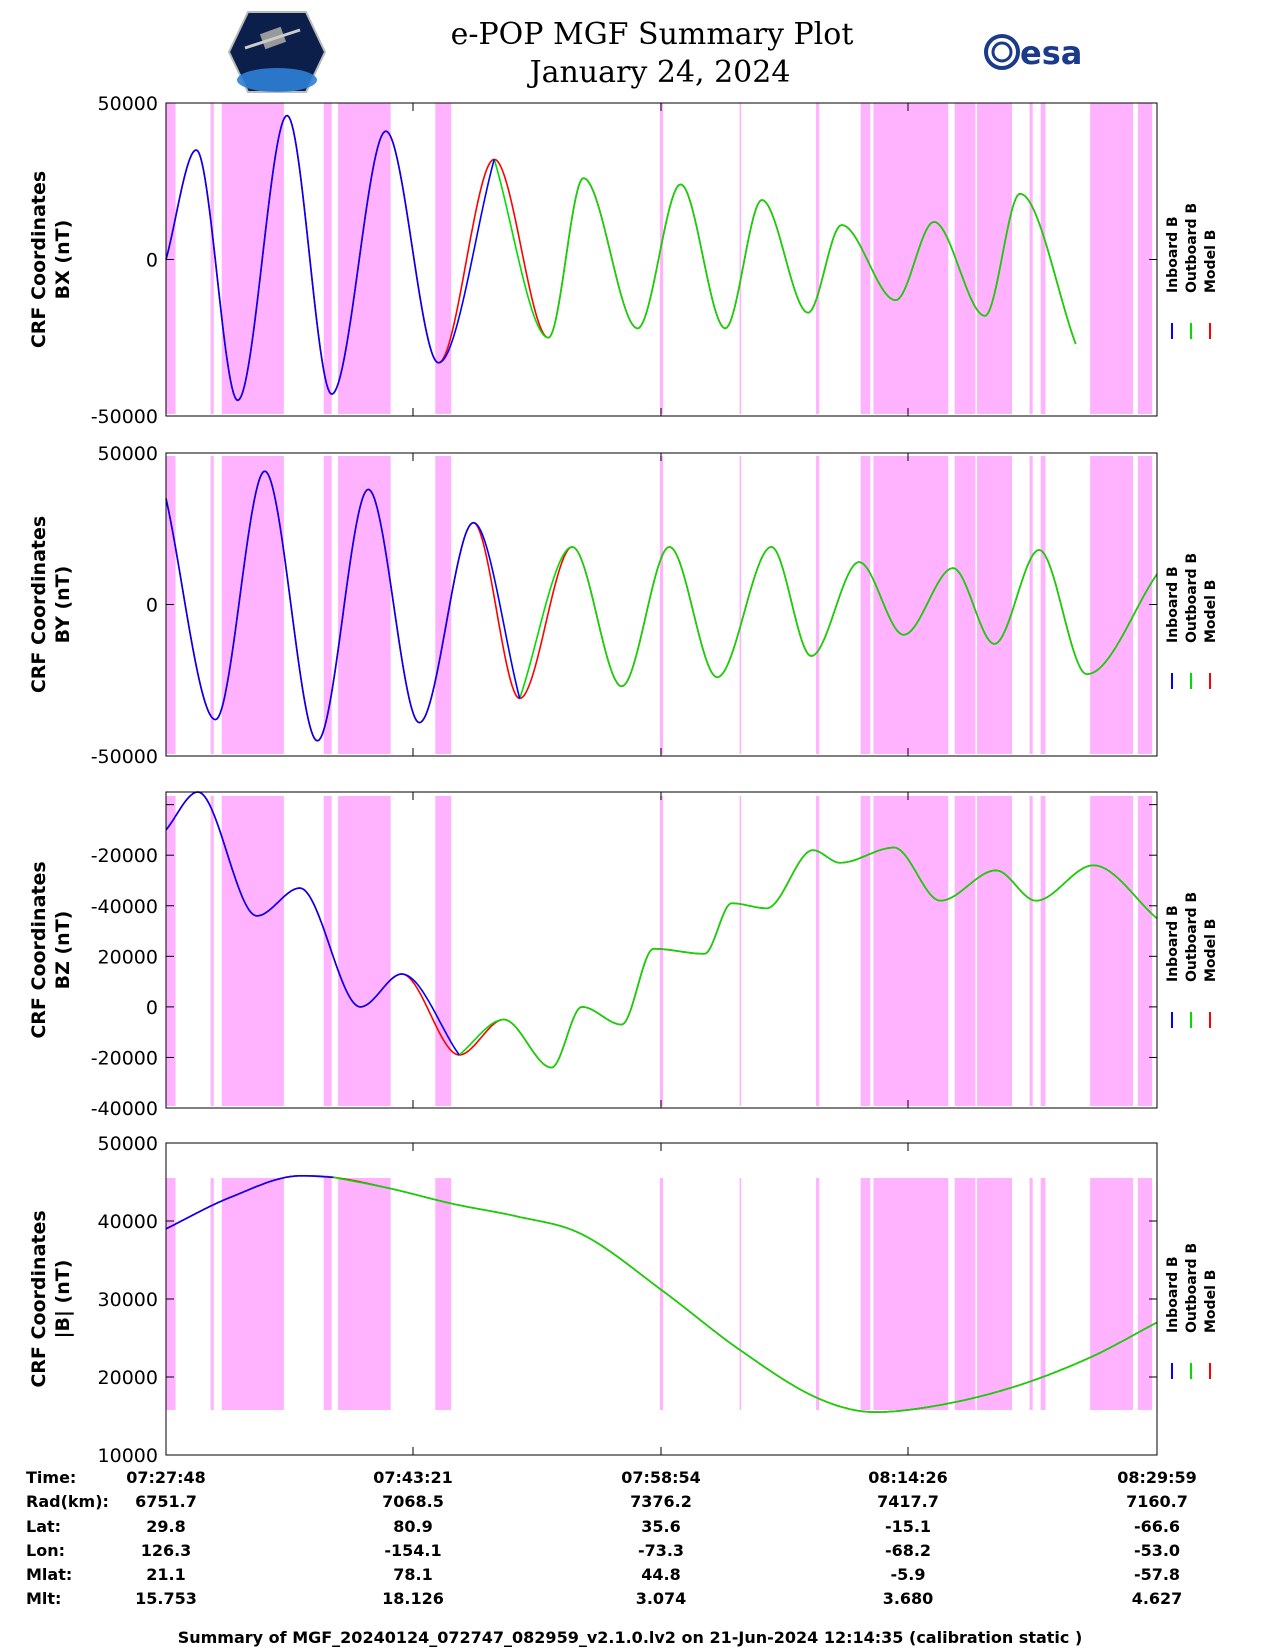 This screenshot has height=1650, width=1275. Describe the element at coordinates (660, 1526) in the screenshot. I see `ephem-value: 35.6` at that location.